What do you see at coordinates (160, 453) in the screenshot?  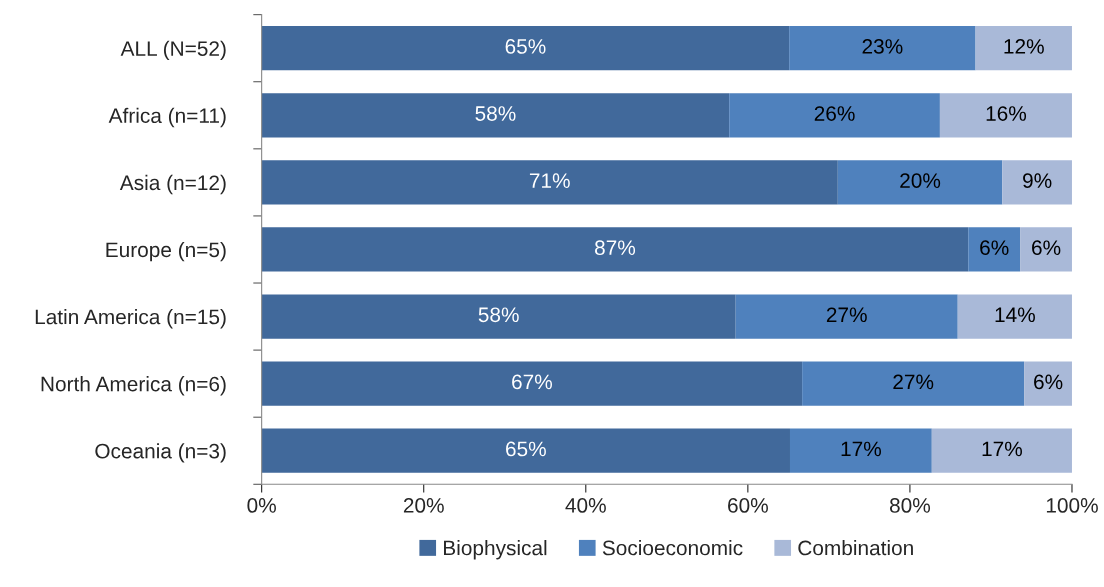 I see `y-tick-label: Oceania (n=3)` at bounding box center [160, 453].